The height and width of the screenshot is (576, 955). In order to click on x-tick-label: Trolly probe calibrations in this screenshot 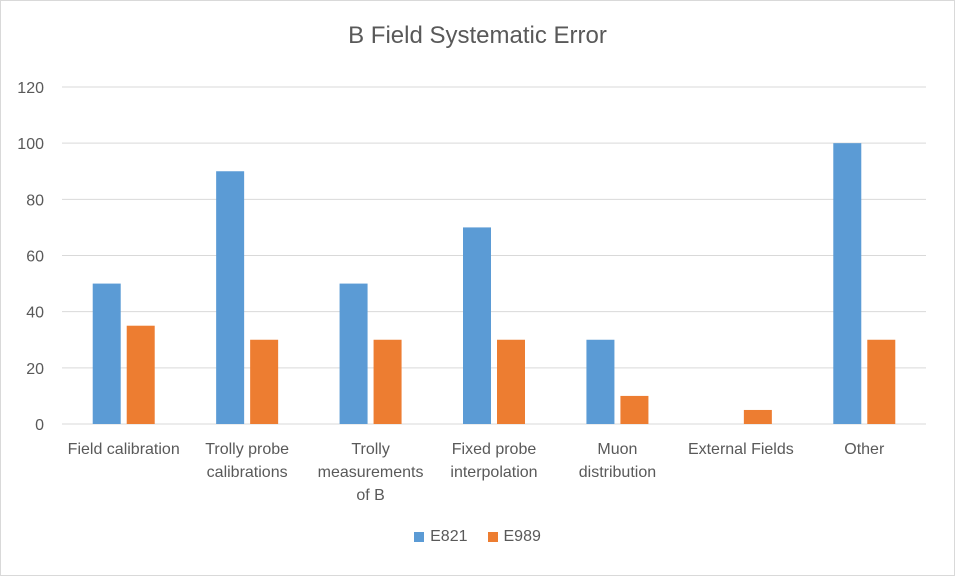, I will do `click(247, 461)`.